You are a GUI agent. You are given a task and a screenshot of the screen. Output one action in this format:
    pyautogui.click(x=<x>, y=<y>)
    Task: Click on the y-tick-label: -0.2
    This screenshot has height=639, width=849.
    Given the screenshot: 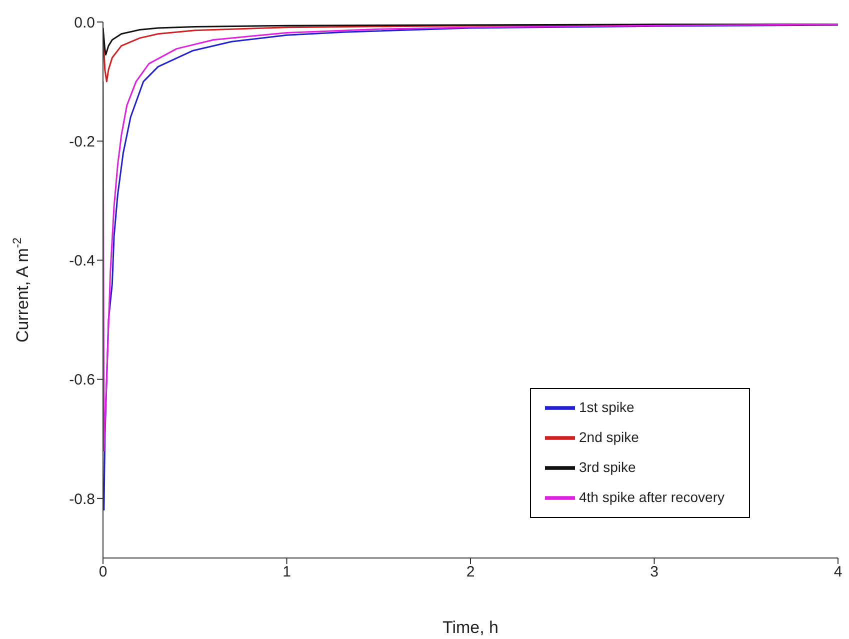 What is the action you would take?
    pyautogui.click(x=82, y=141)
    